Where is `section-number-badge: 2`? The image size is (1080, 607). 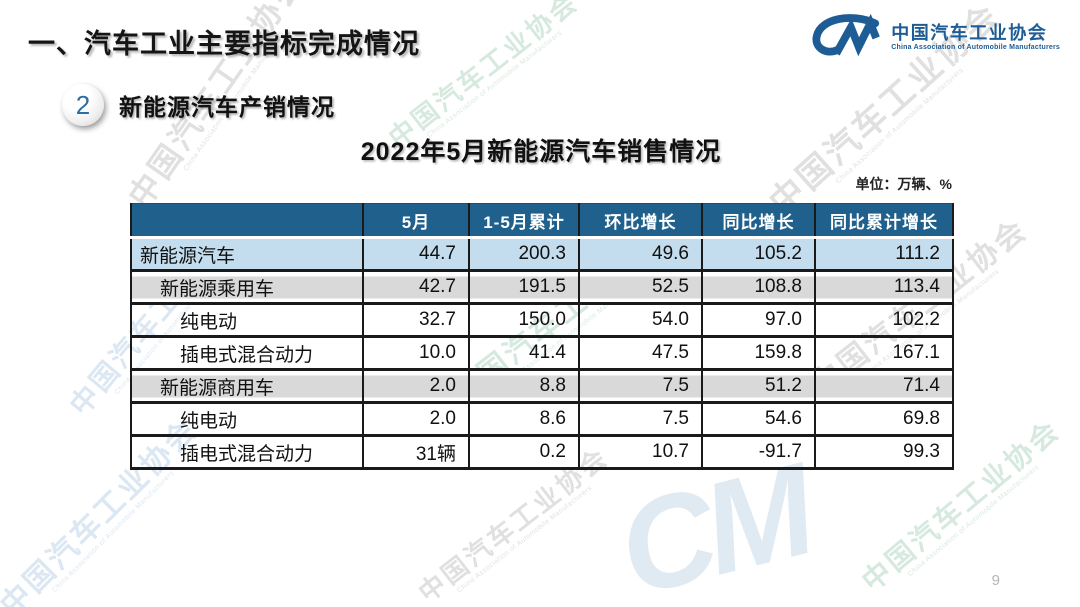
section-number-badge: 2 is located at coordinates (83, 105).